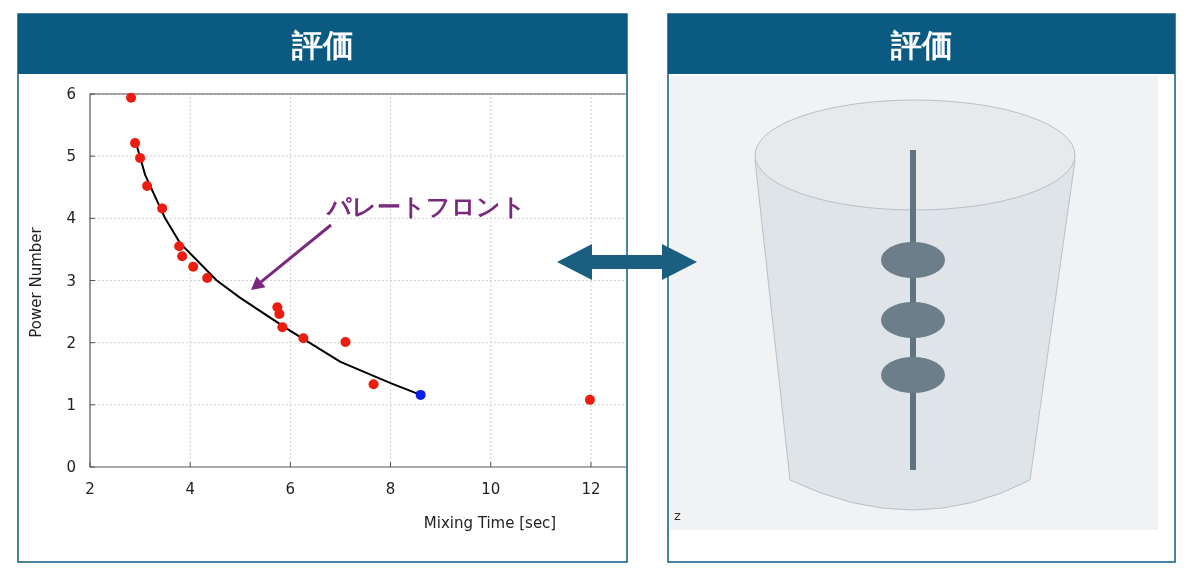 Image resolution: width=1203 pixels, height=587 pixels. What do you see at coordinates (90, 489) in the screenshot?
I see `x-tick-label: 2` at bounding box center [90, 489].